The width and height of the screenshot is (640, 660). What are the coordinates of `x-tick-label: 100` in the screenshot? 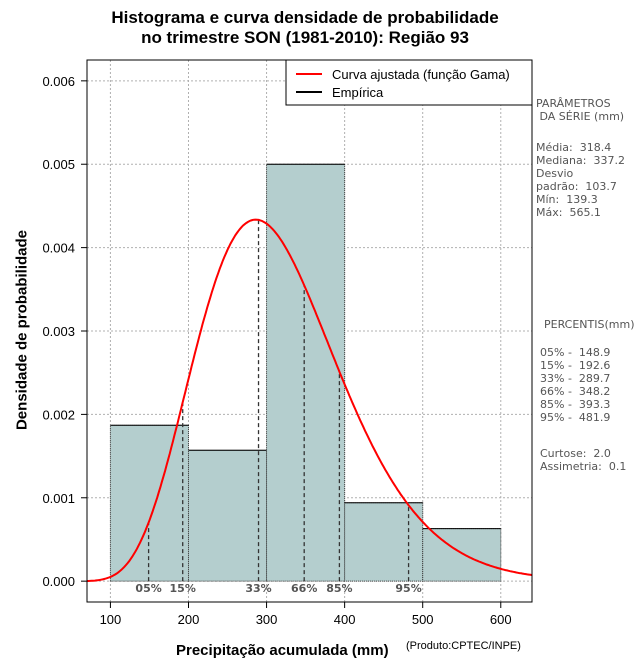 It's located at (111, 619).